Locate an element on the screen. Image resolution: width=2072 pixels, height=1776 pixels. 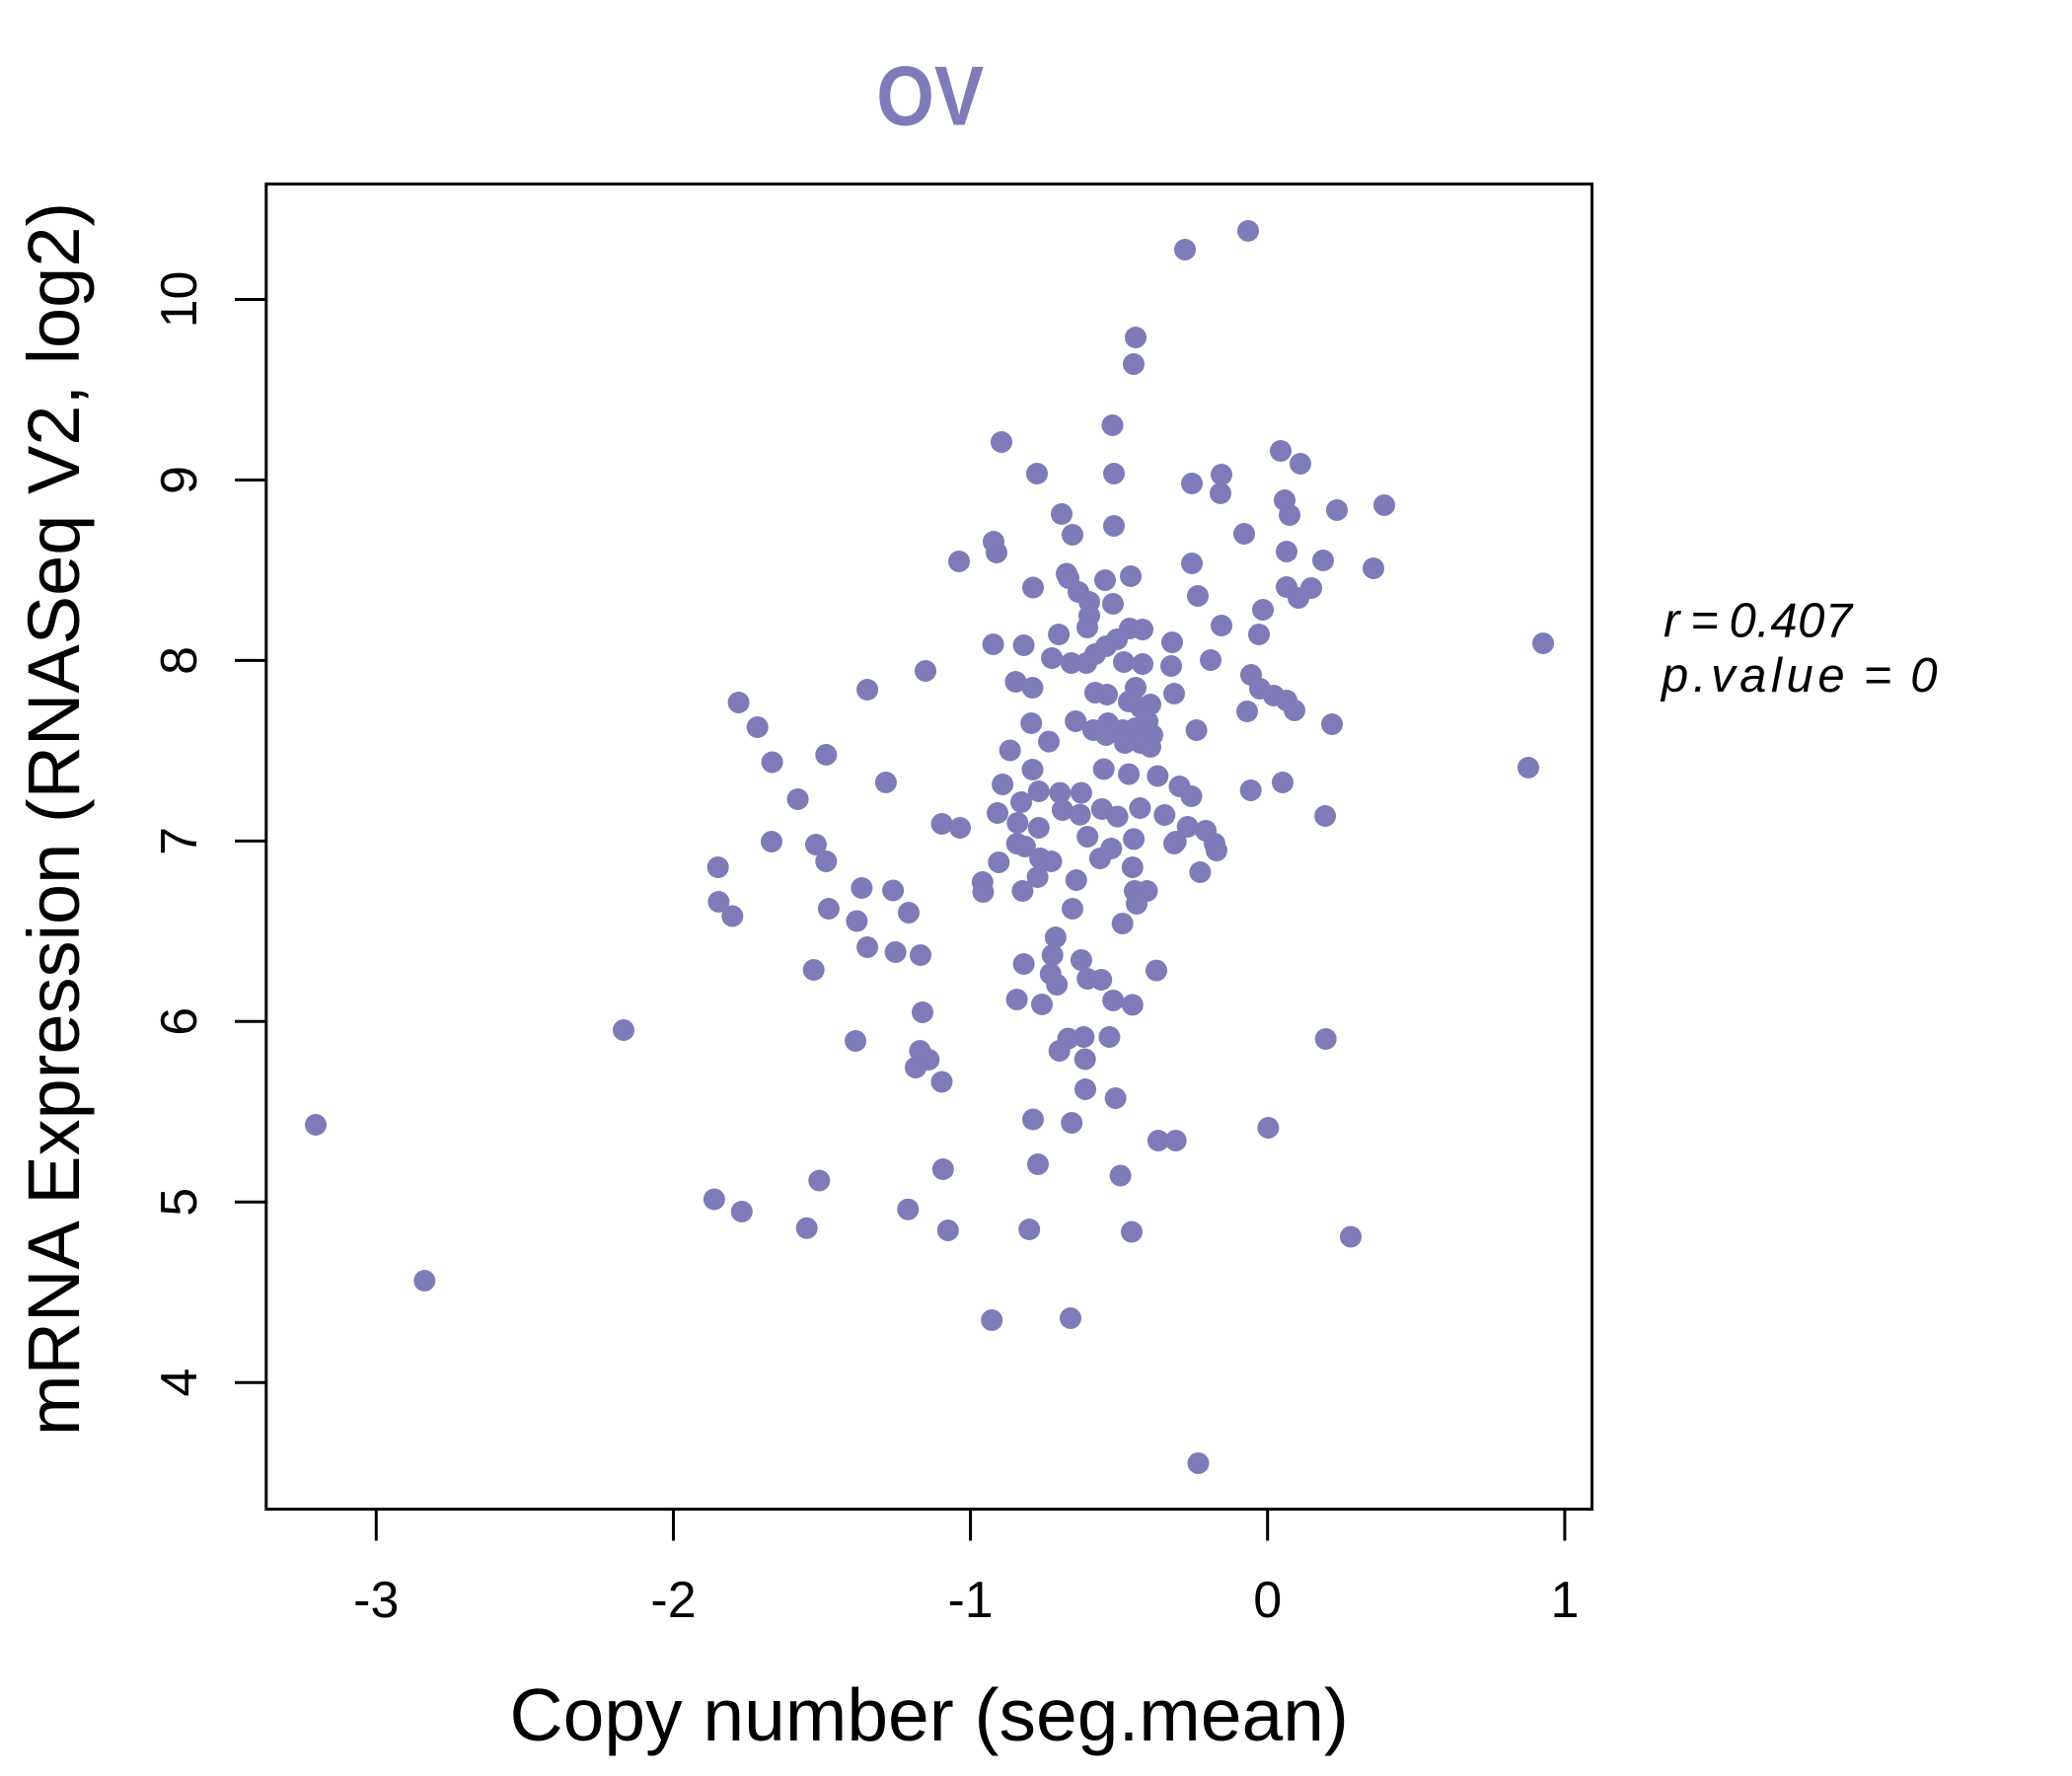
svg-text: 0 is located at coordinates (1268, 1601).